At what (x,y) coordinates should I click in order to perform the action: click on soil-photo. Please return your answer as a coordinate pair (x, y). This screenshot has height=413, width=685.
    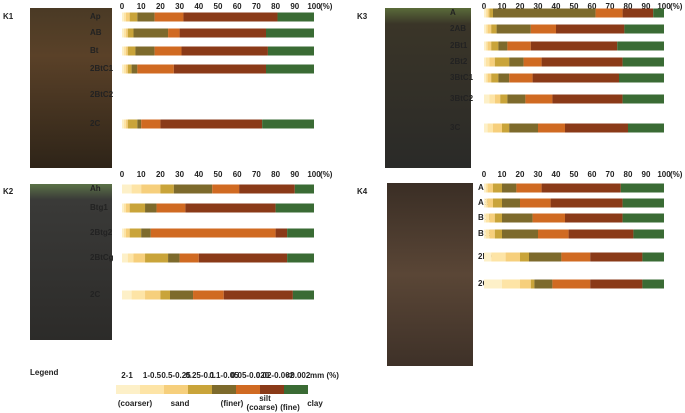
    Looking at the image, I should click on (430, 274).